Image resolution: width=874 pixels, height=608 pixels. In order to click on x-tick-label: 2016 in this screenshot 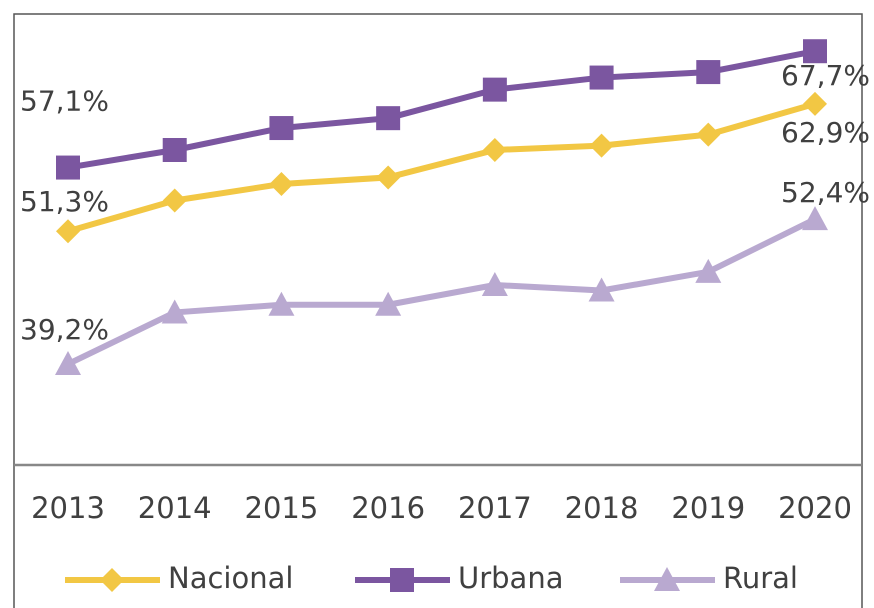, I will do `click(388, 508)`.